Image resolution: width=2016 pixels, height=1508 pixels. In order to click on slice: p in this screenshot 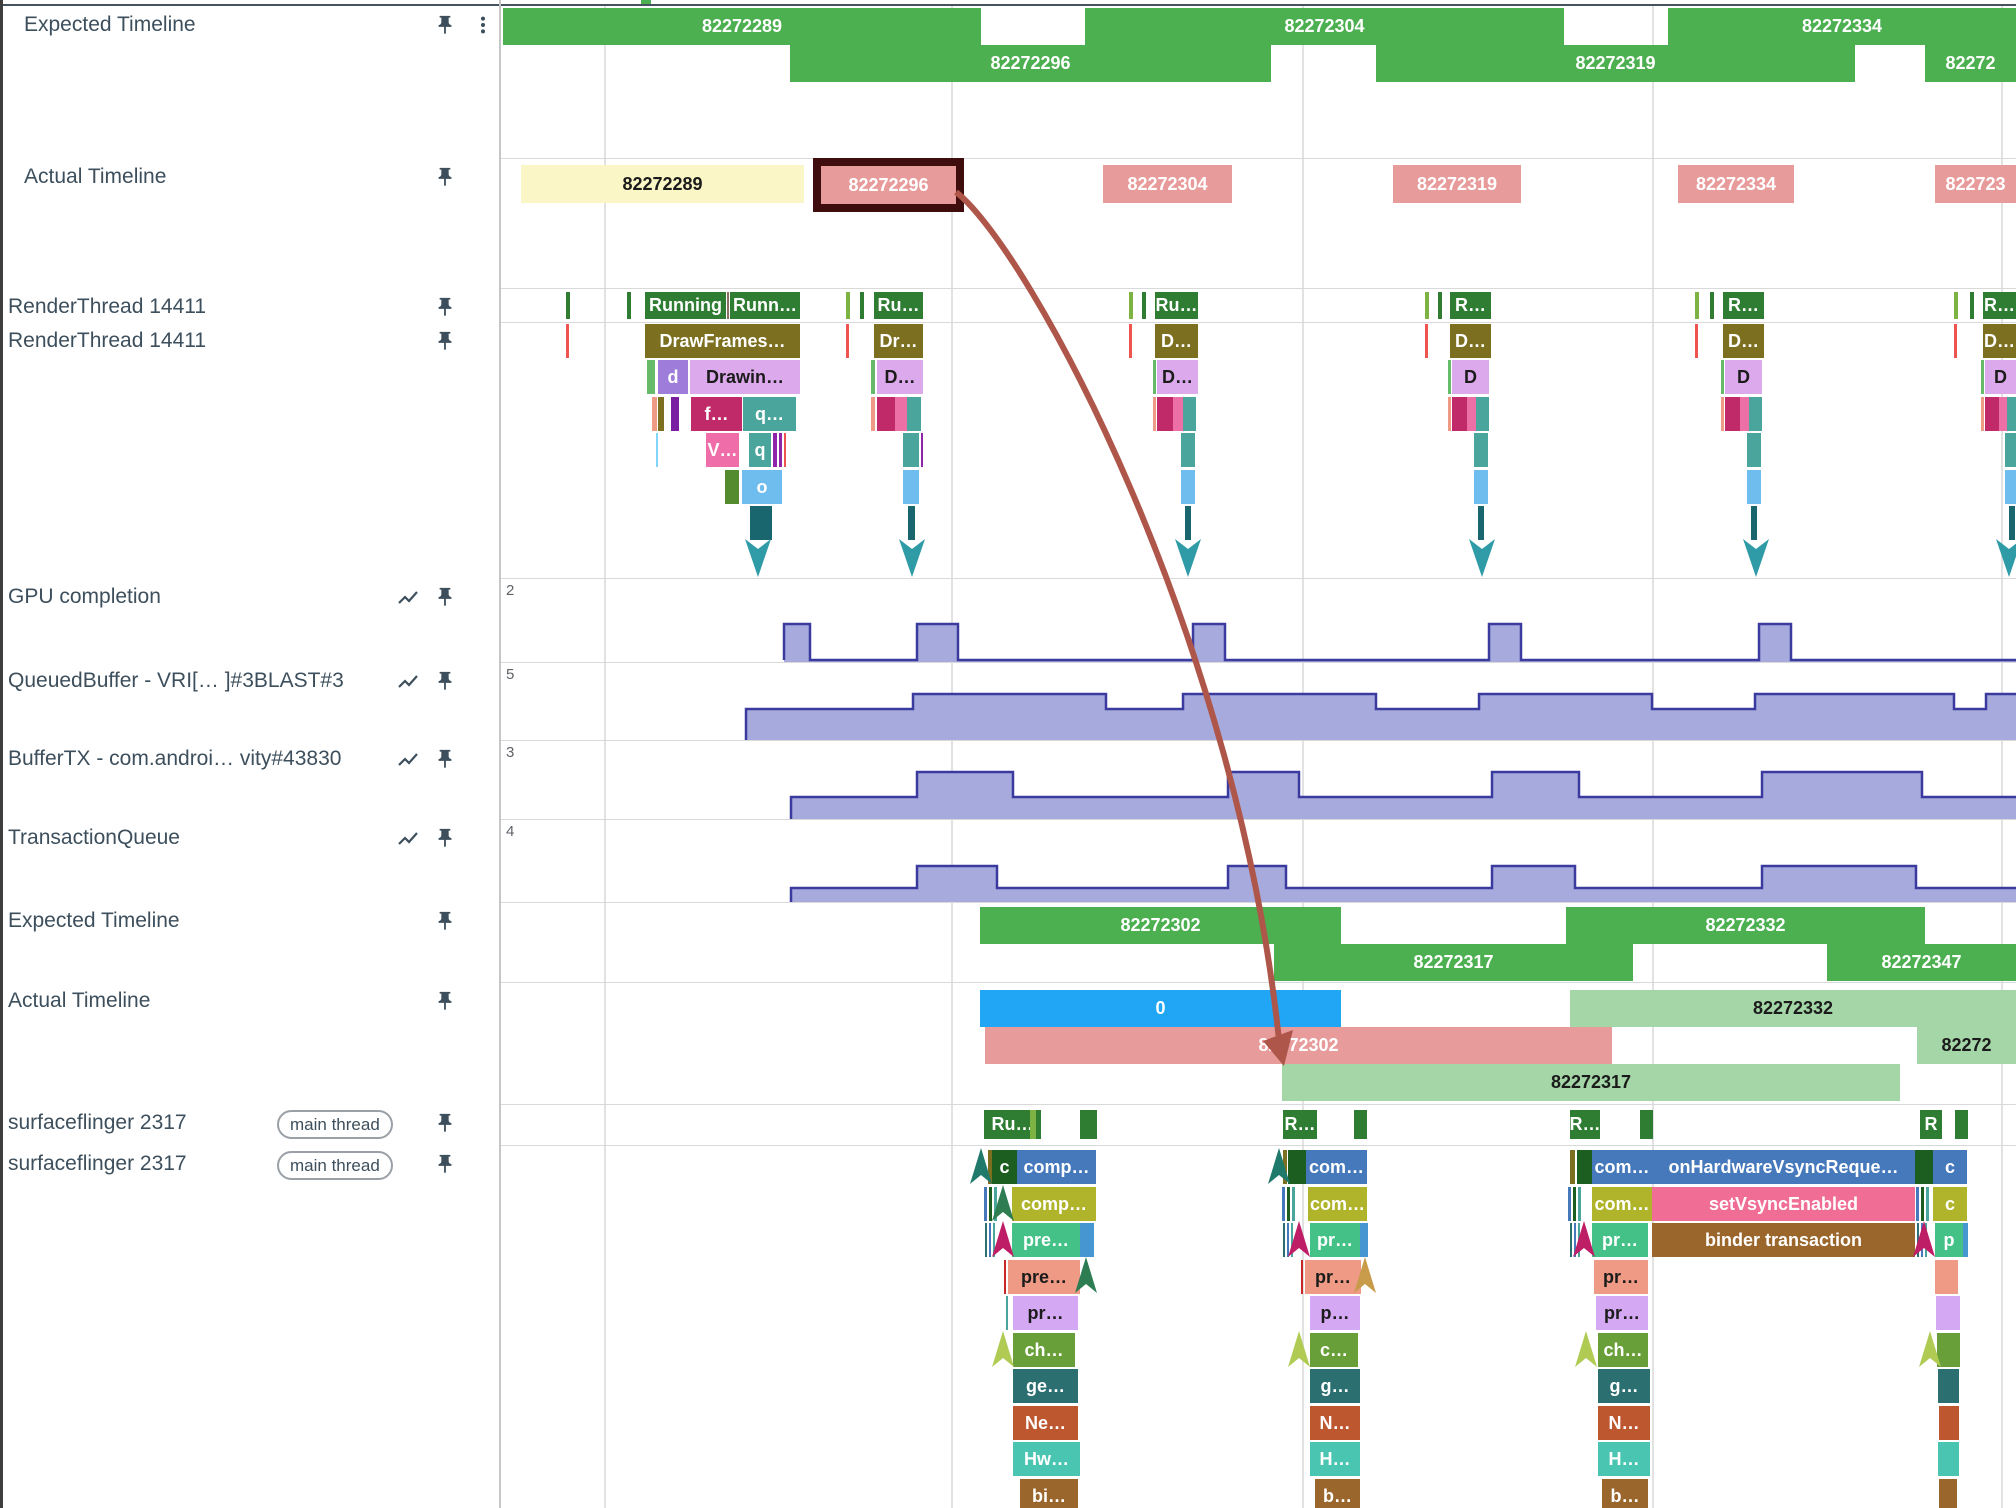, I will do `click(1949, 1240)`.